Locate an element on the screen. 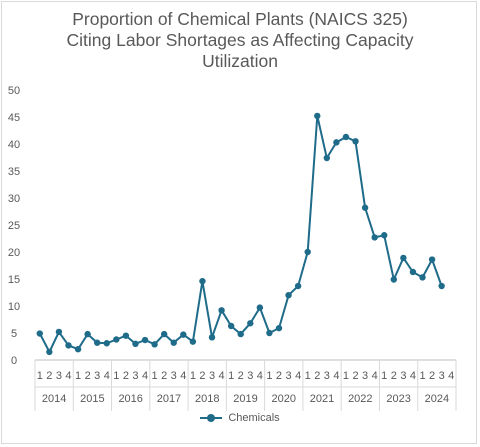 This screenshot has height=447, width=480. x-year-label: 2018 is located at coordinates (207, 399).